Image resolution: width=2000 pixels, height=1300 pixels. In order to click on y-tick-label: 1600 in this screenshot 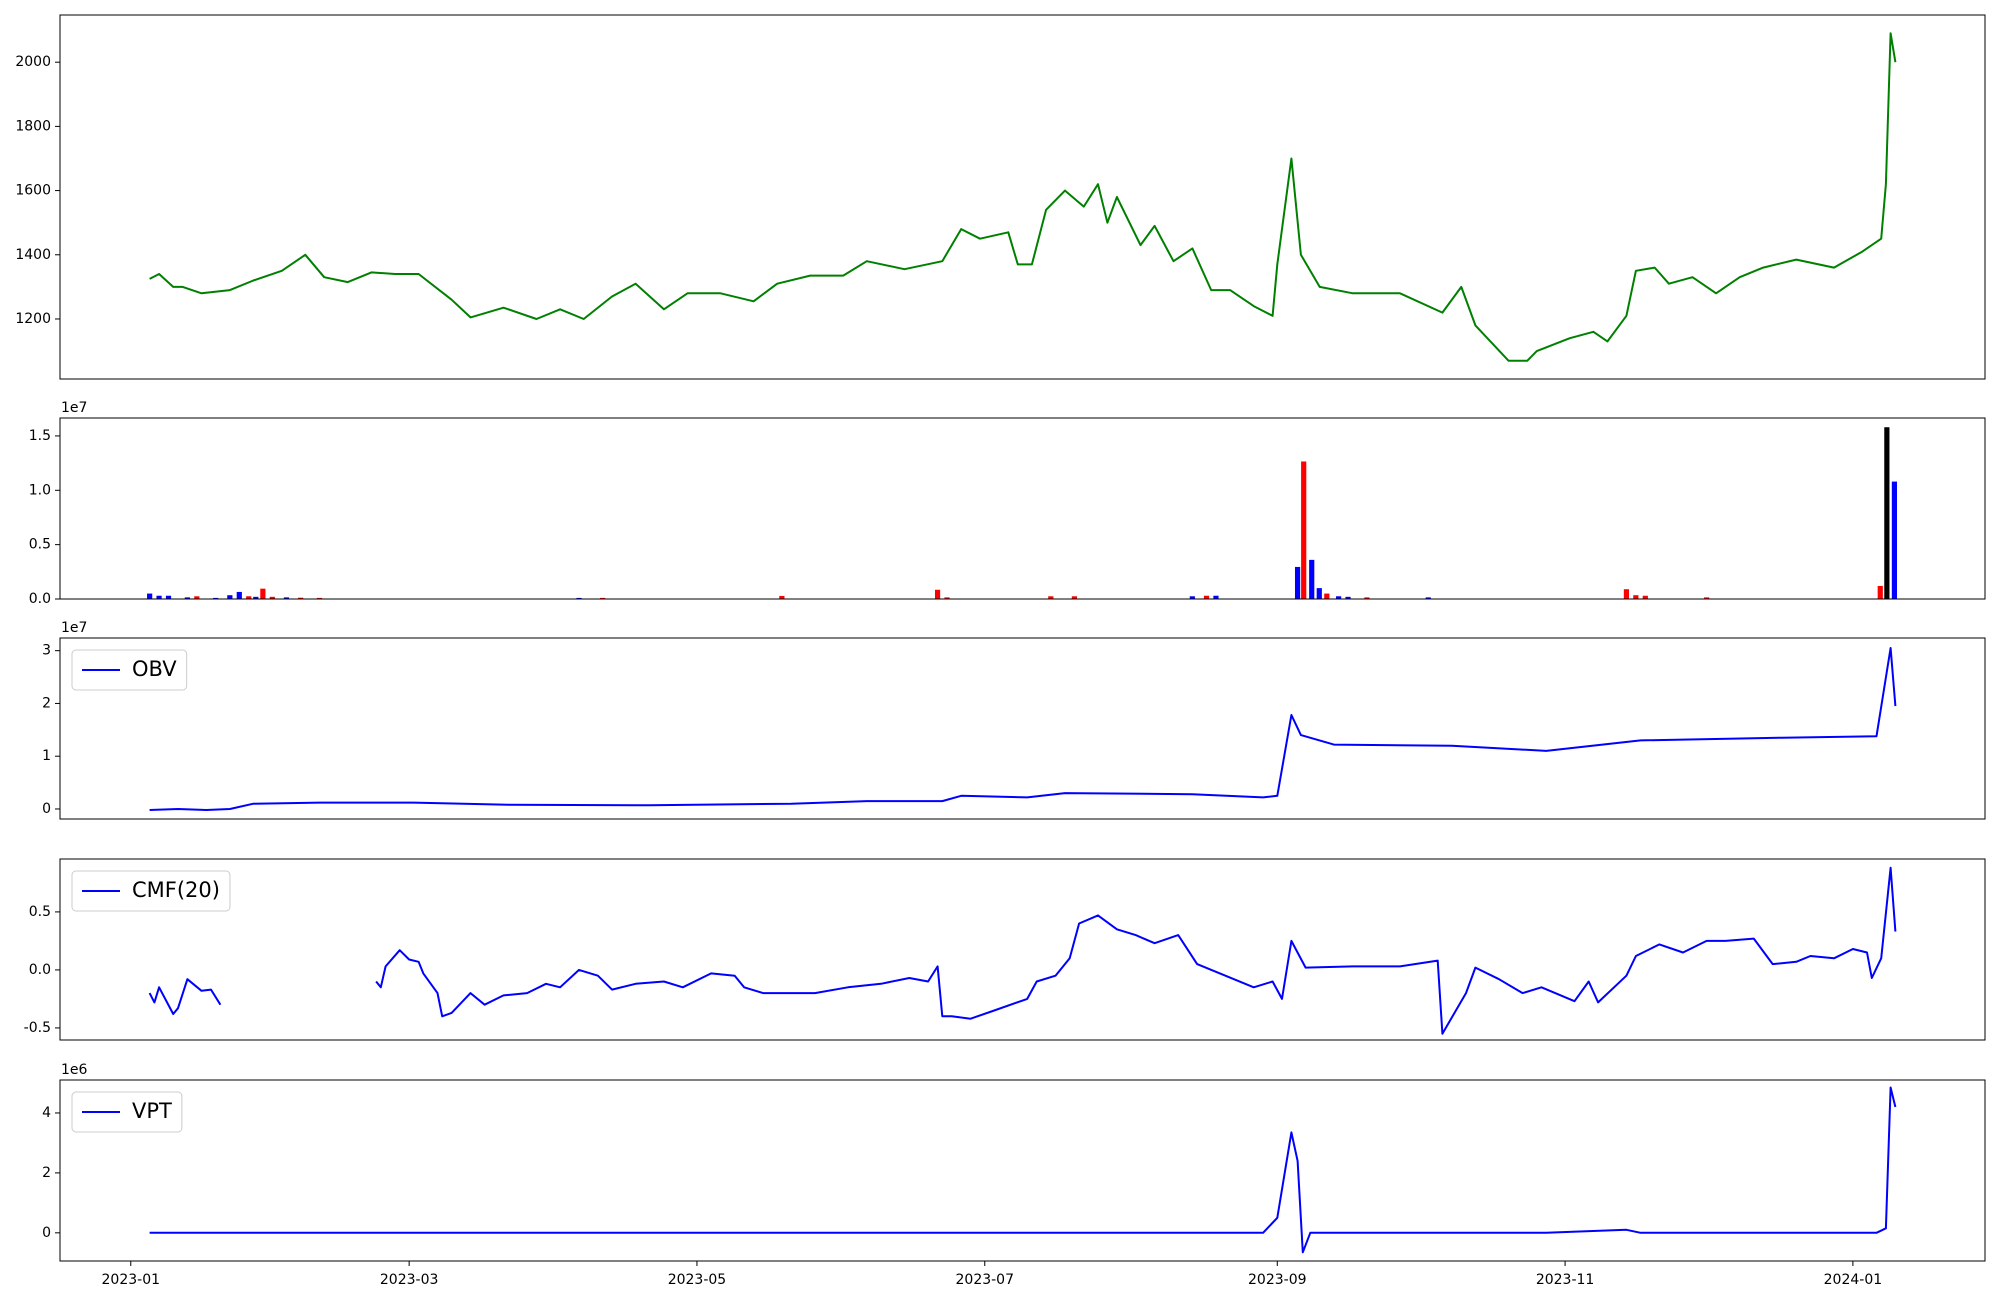, I will do `click(33, 191)`.